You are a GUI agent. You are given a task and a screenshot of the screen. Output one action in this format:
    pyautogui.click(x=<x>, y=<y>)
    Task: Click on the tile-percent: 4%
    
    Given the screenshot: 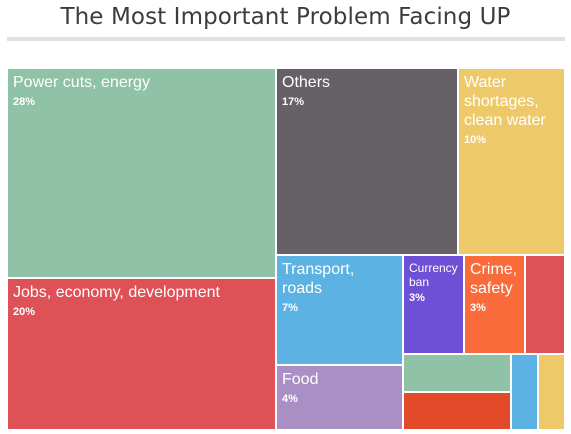 What is the action you would take?
    pyautogui.click(x=290, y=399)
    